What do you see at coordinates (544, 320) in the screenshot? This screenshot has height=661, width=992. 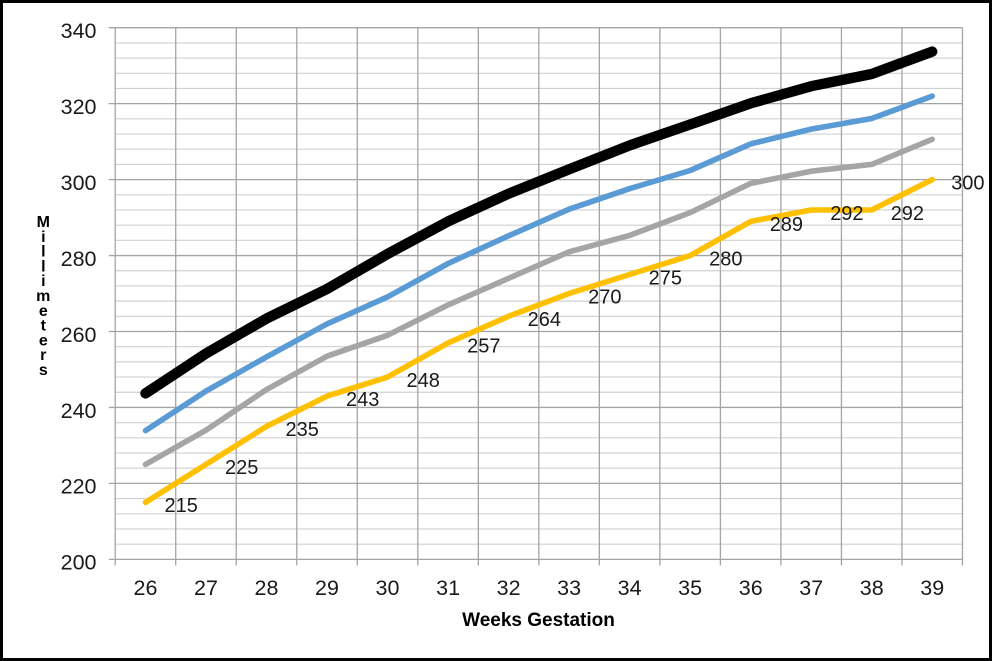 I see `svg-text: 264` at bounding box center [544, 320].